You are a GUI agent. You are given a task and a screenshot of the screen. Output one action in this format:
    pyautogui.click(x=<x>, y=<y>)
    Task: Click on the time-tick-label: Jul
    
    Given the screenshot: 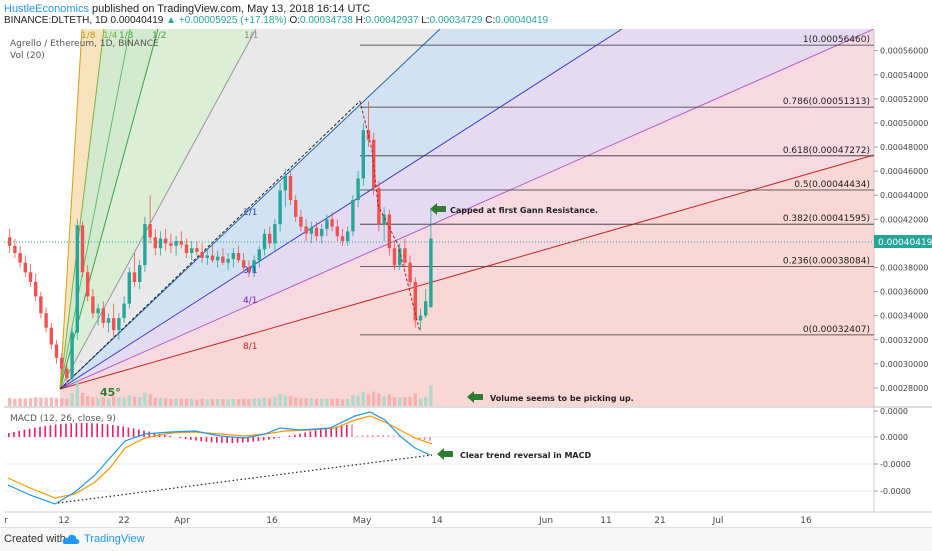 What is the action you would take?
    pyautogui.click(x=718, y=521)
    